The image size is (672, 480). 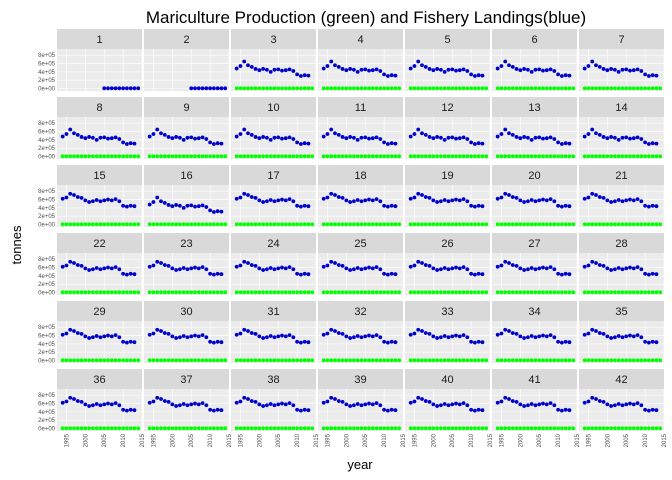 I want to click on x-tick-label: 2010, so click(x=559, y=440).